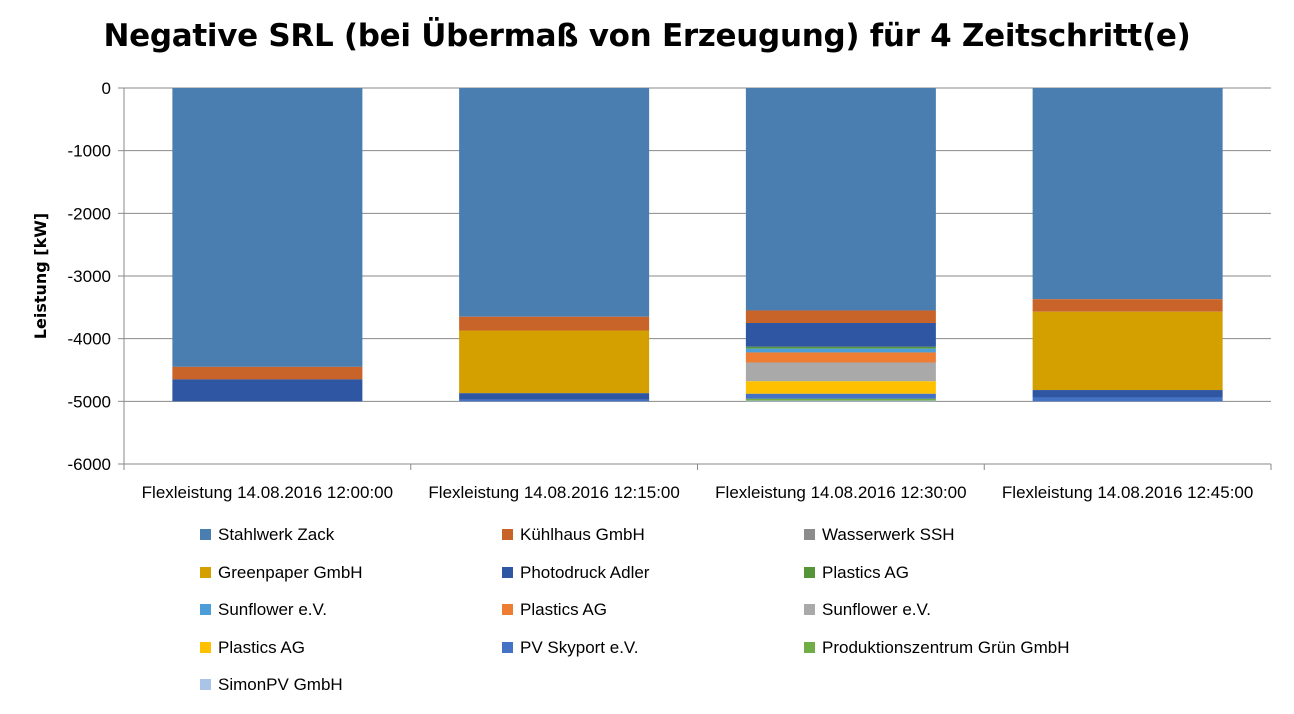 This screenshot has width=1294, height=714. I want to click on y-tick-label: 0, so click(106, 88).